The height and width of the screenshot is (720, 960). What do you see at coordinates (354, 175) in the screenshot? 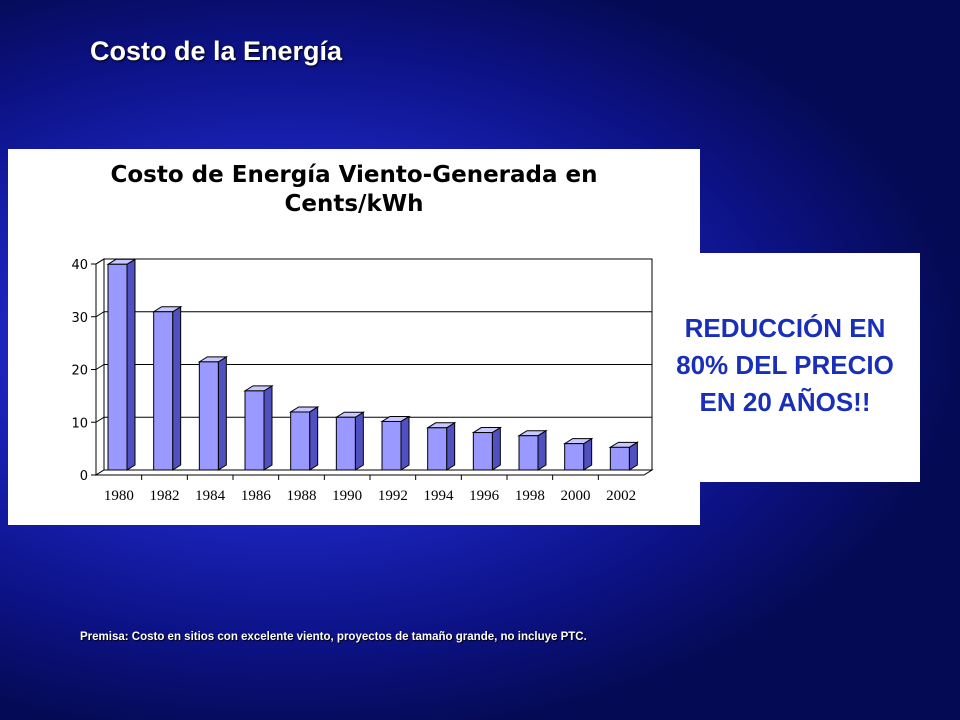
I see `chart-title-line-1: Costo de Energía Viento-Generada en` at bounding box center [354, 175].